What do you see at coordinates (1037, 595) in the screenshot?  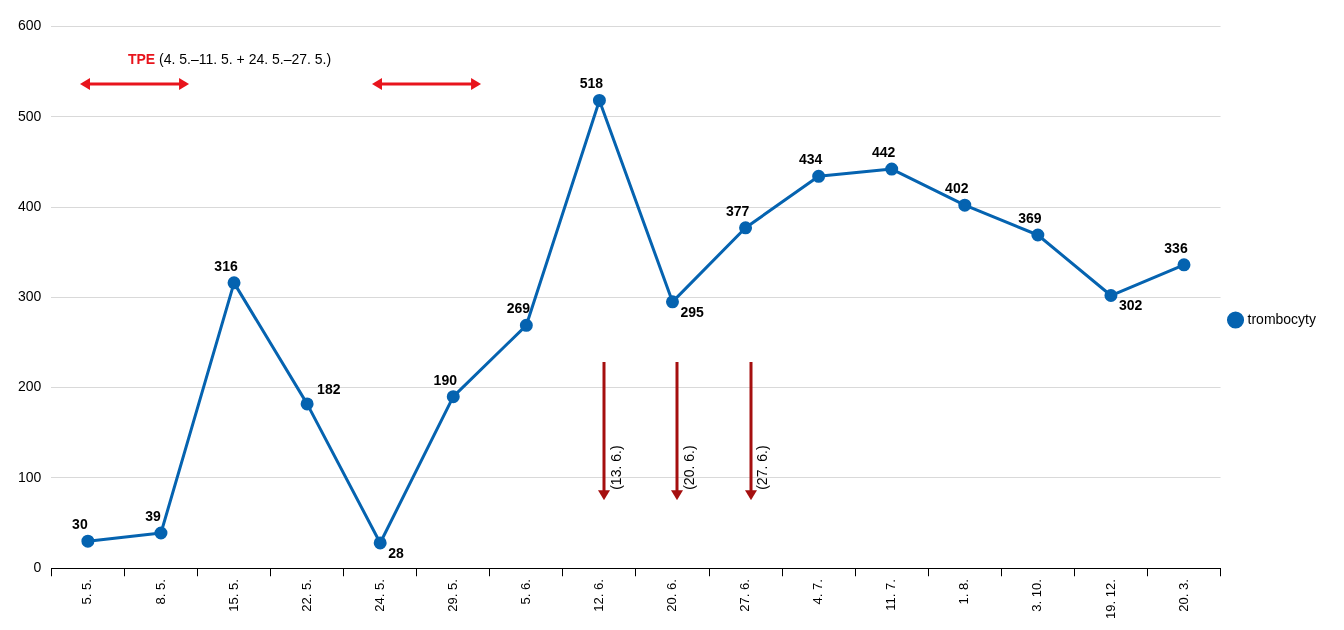 I see `x-tick-label: 3. 10.` at bounding box center [1037, 595].